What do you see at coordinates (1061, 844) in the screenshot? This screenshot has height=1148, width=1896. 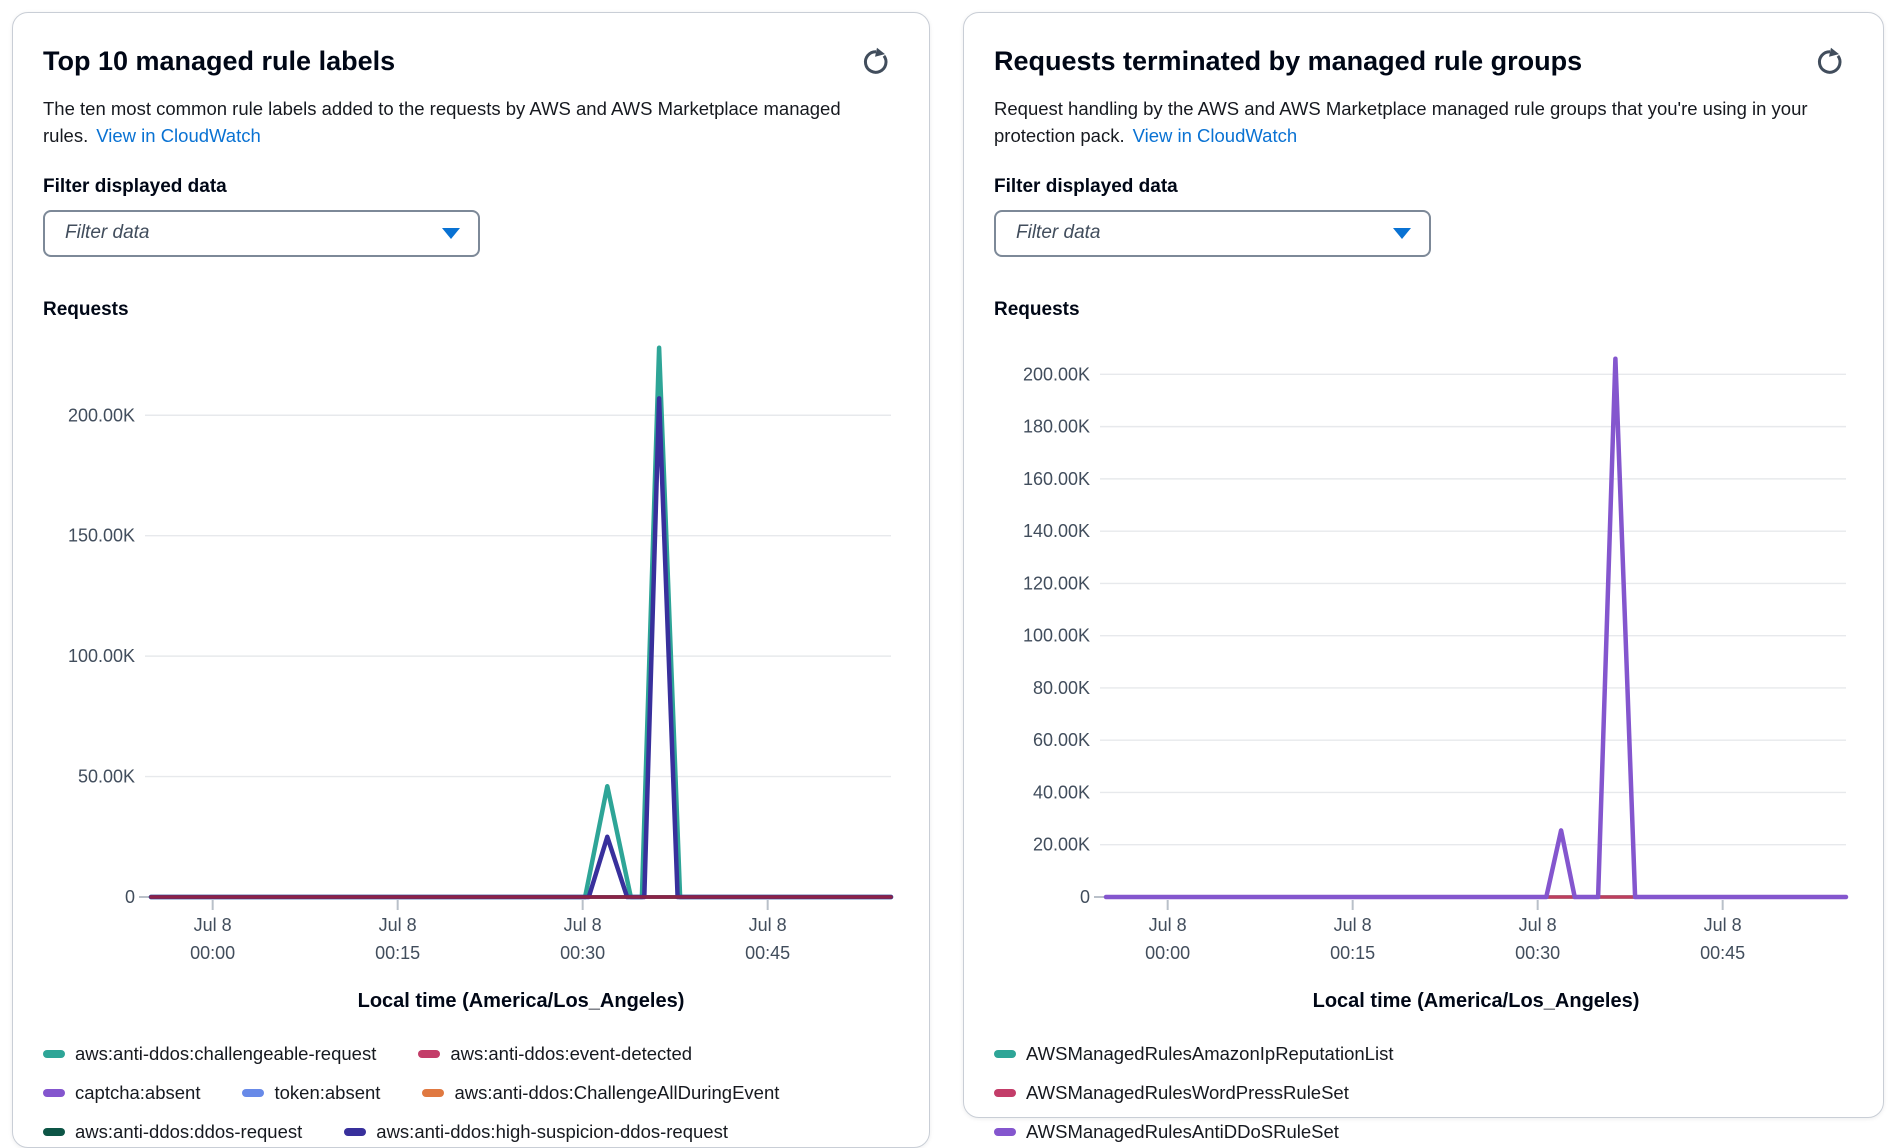 I see `y-tick-label: 20.00K` at bounding box center [1061, 844].